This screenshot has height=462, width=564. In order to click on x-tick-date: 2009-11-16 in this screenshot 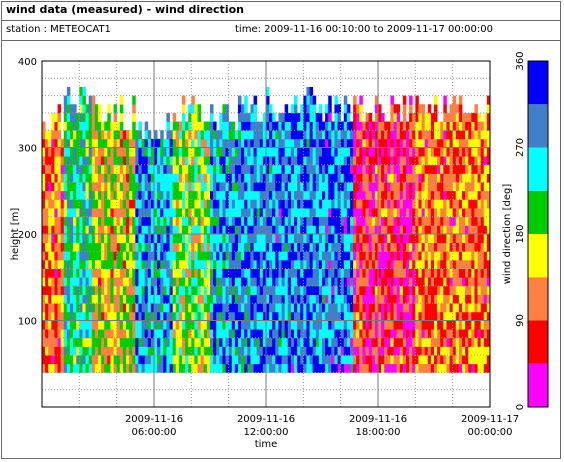, I will do `click(154, 419)`.